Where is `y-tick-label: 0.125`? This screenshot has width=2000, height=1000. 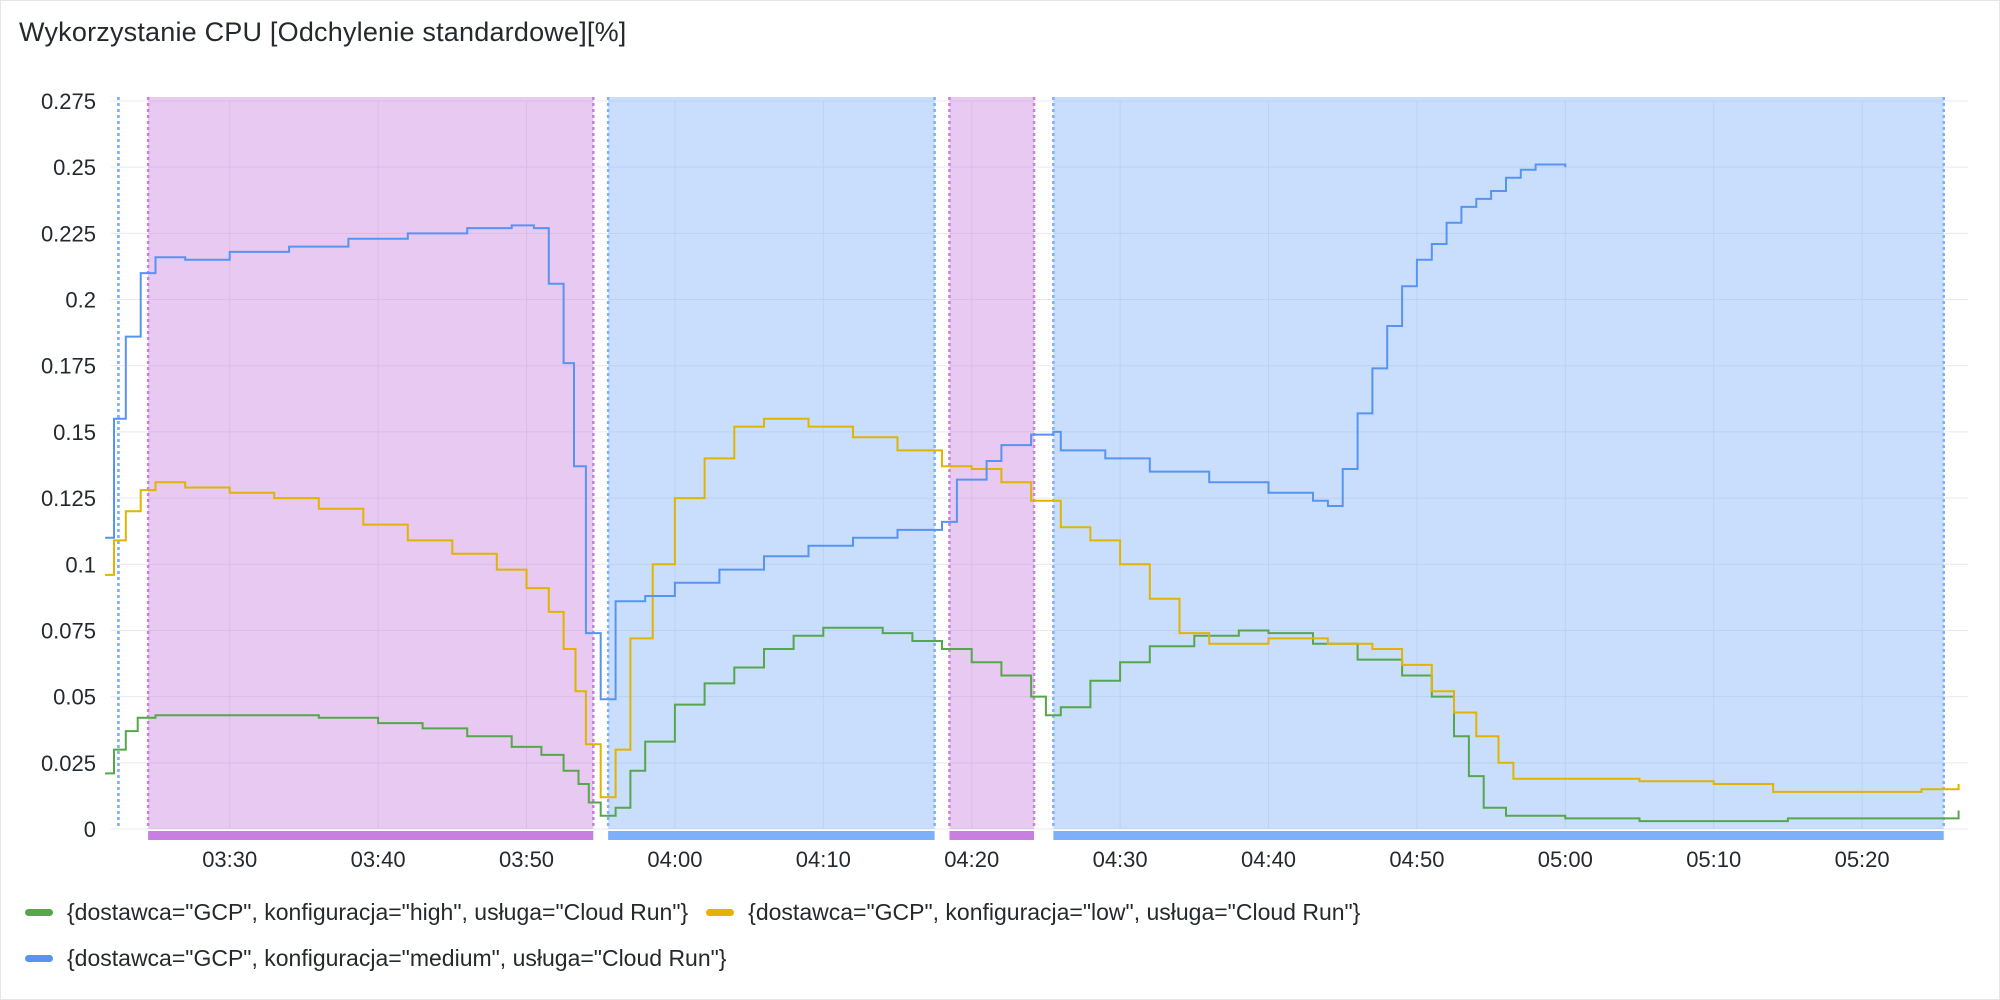
y-tick-label: 0.125 is located at coordinates (68, 498).